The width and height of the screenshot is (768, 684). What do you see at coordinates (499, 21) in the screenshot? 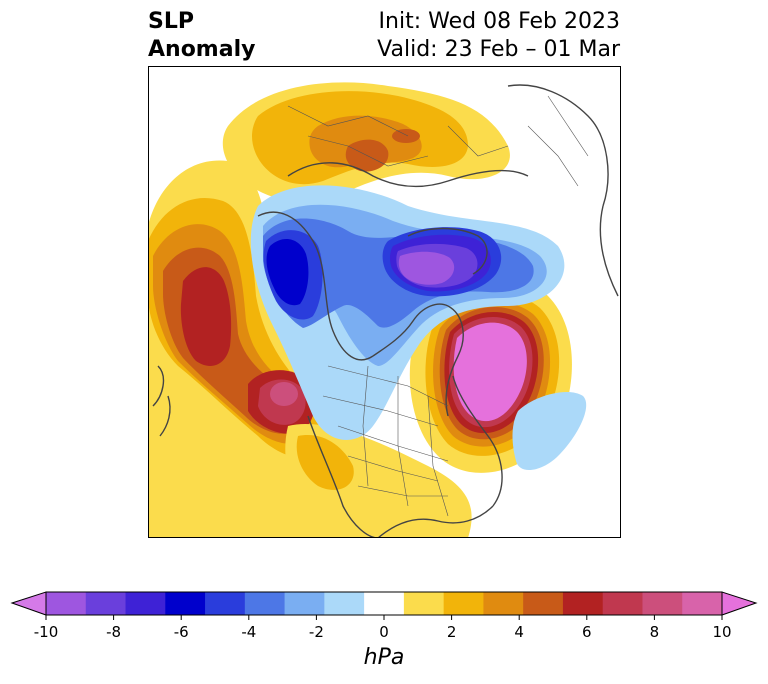
I see `init-date: Init: Wed 08 Feb 2023` at bounding box center [499, 21].